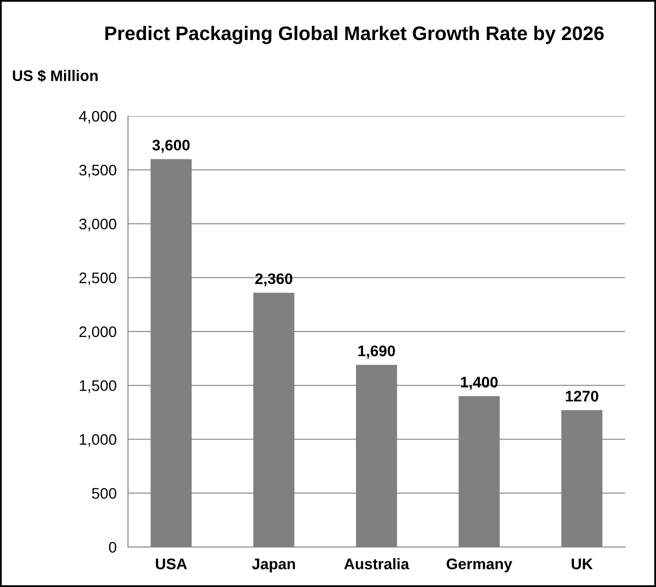 The image size is (656, 587). What do you see at coordinates (479, 565) in the screenshot?
I see `x-tick-label: Germany` at bounding box center [479, 565].